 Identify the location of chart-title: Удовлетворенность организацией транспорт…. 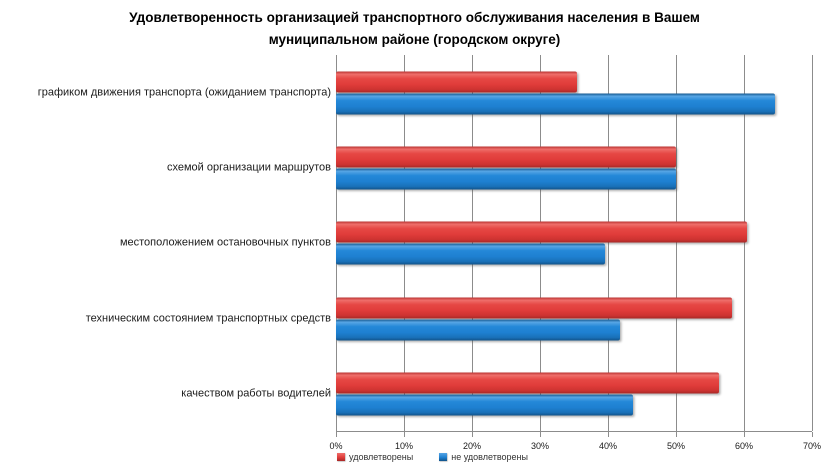
(414, 28).